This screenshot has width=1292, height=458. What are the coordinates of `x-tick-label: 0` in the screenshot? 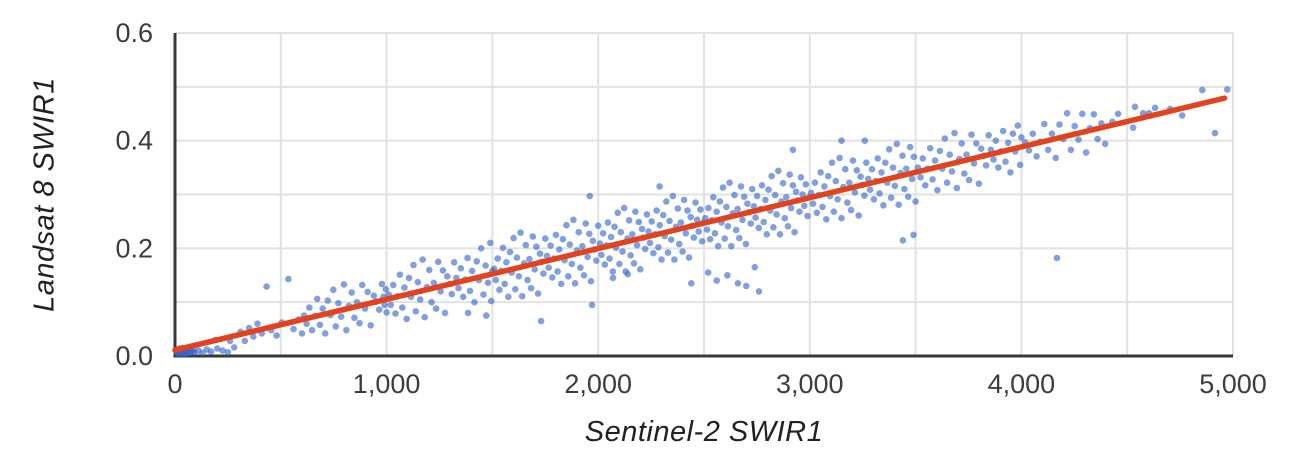 It's located at (174, 384).